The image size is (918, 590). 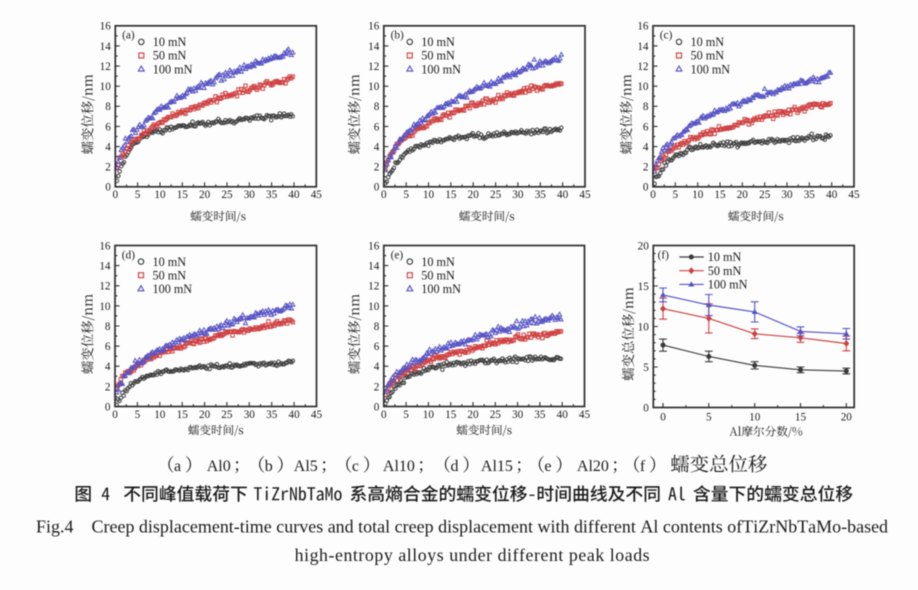 I want to click on svg-text: c, so click(x=355, y=466).